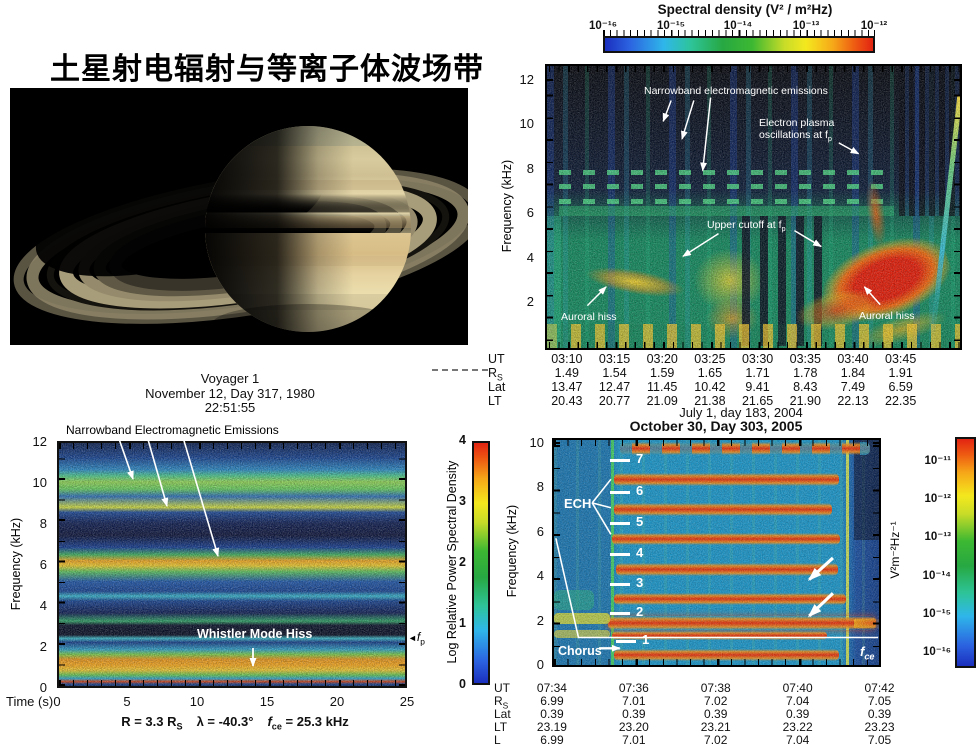 The width and height of the screenshot is (977, 750). What do you see at coordinates (937, 461) in the screenshot?
I see `tick-label: 10⁻¹¹` at bounding box center [937, 461].